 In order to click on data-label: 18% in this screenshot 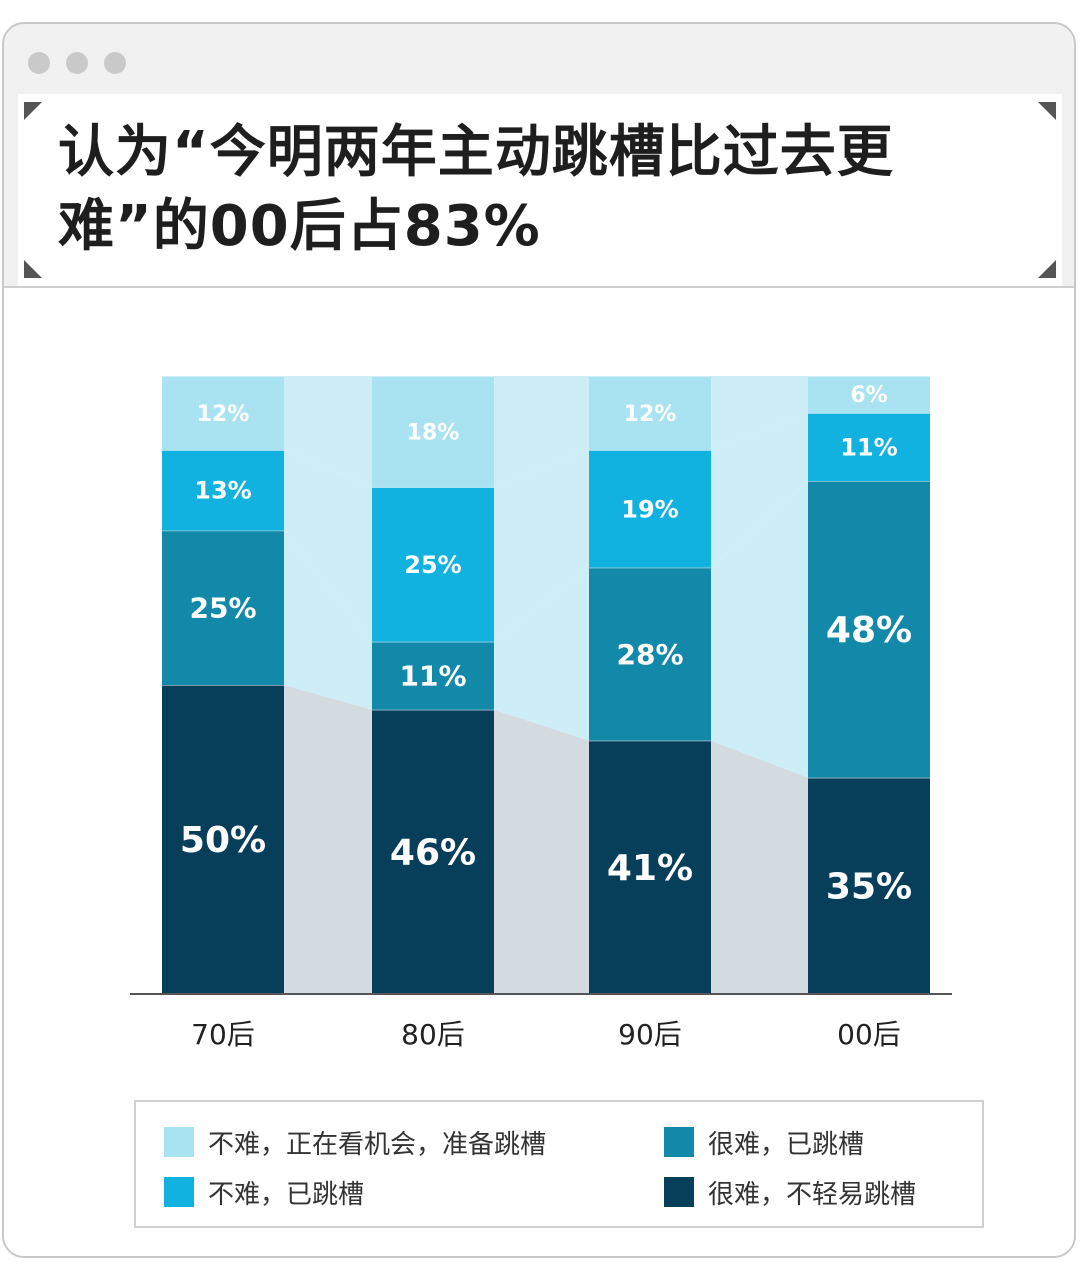, I will do `click(433, 432)`.